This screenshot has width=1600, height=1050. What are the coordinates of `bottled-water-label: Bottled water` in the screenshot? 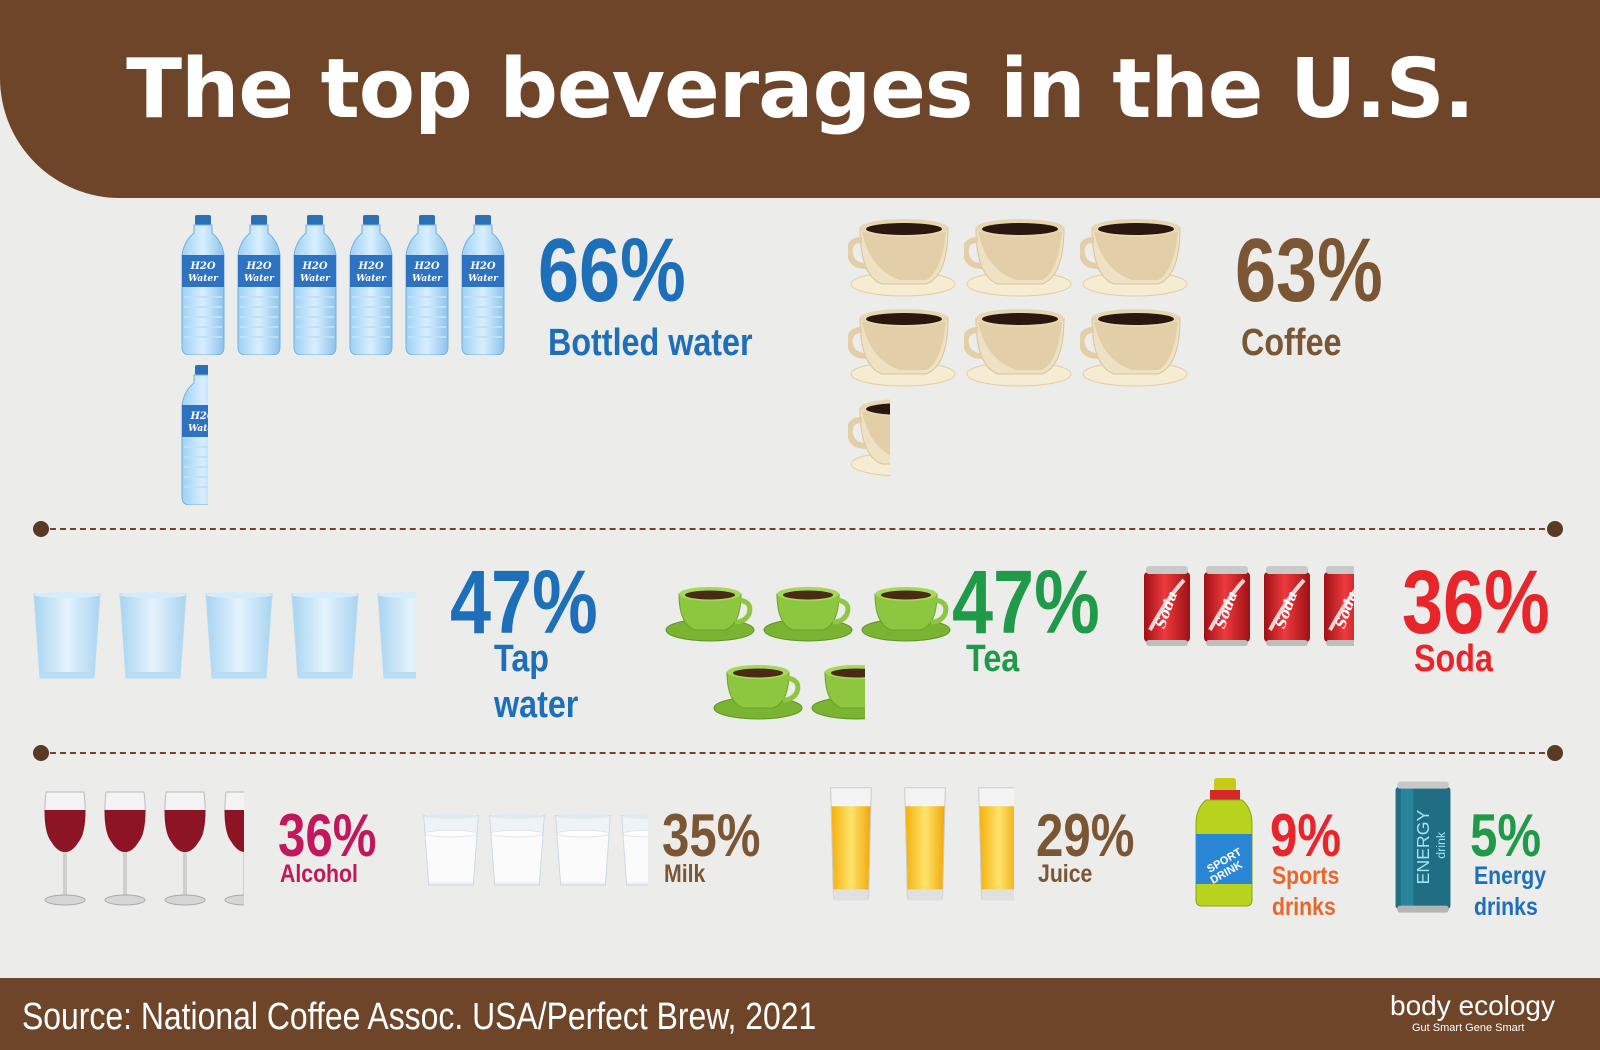 It's located at (650, 343).